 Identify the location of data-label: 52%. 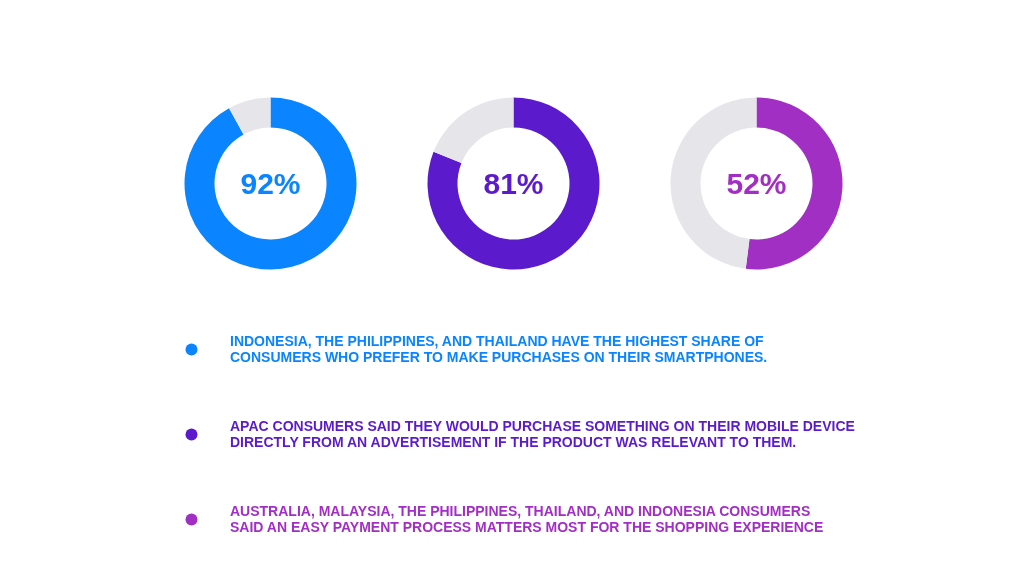
(756, 183).